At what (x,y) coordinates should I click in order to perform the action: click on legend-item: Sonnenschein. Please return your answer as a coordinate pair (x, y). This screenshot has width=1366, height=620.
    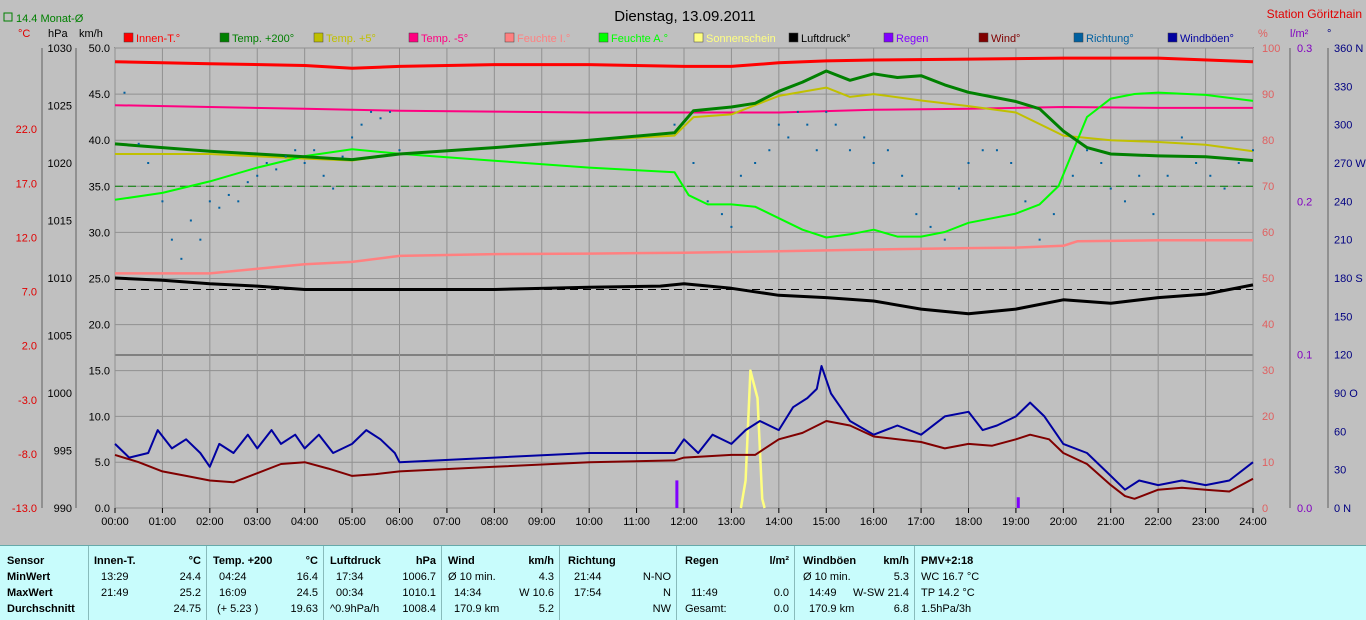
    Looking at the image, I should click on (734, 38).